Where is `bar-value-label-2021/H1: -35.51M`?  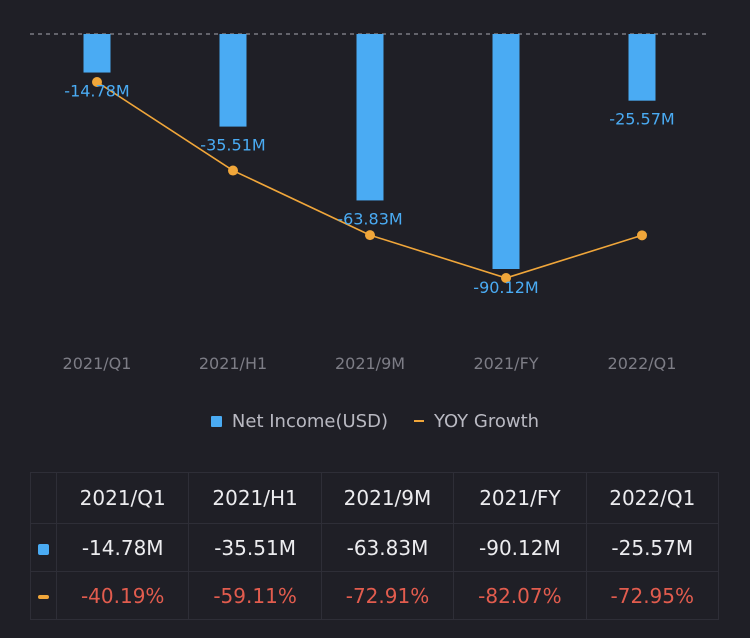
bar-value-label-2021/H1: -35.51M is located at coordinates (232, 145).